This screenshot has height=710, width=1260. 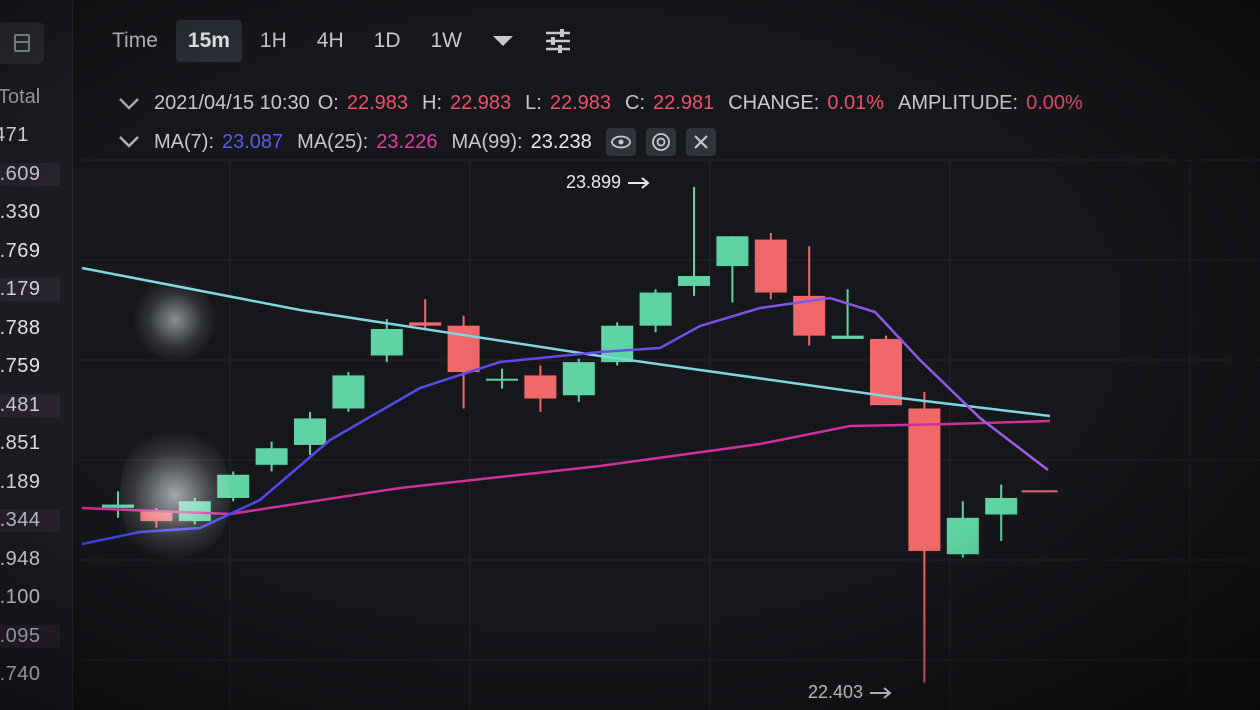 What do you see at coordinates (836, 692) in the screenshot?
I see `low-marker-value: 22.403` at bounding box center [836, 692].